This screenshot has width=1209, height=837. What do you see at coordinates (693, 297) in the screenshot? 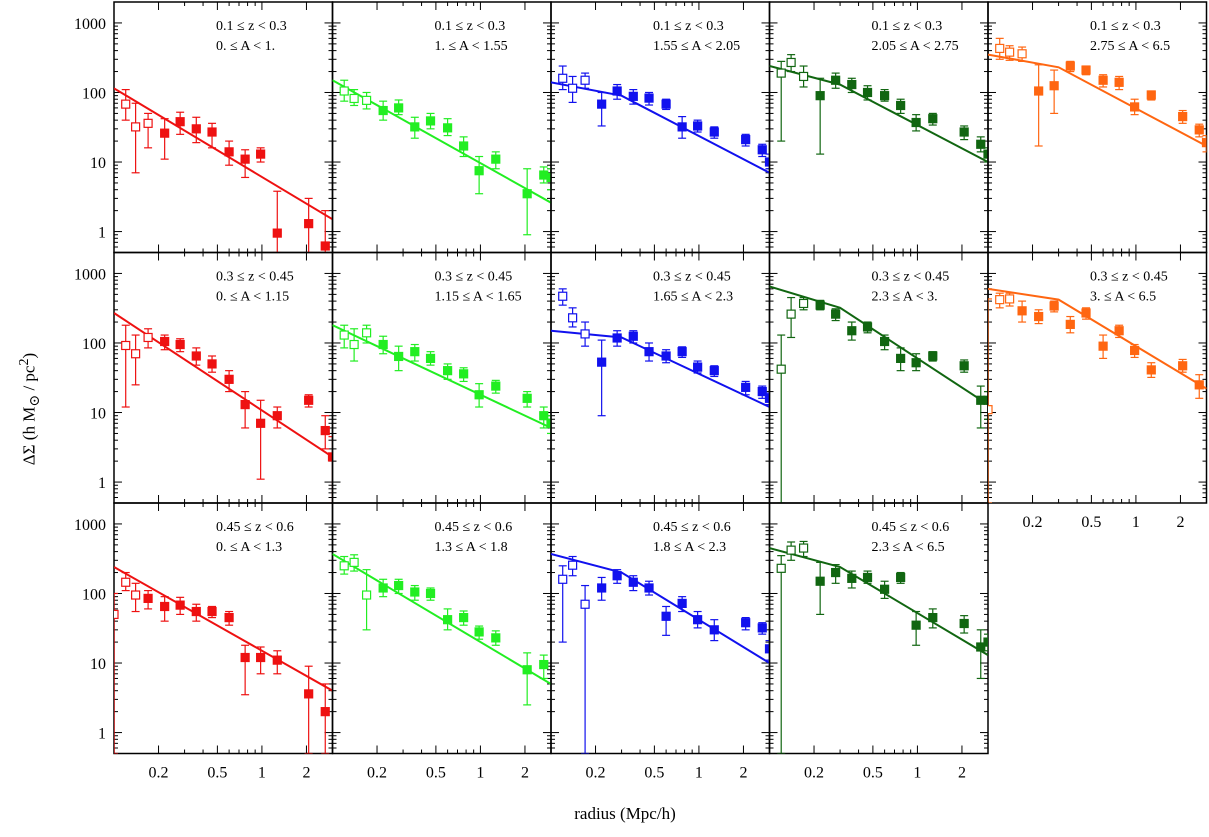
I see `panel-a-range-label: 1.65 ≤ A < 2.3` at bounding box center [693, 297].